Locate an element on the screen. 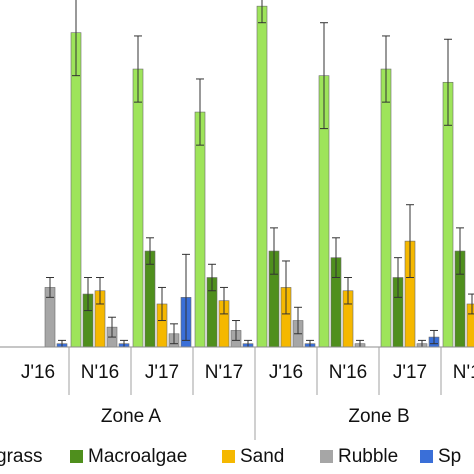  legend-label: Sp is located at coordinates (449, 456).